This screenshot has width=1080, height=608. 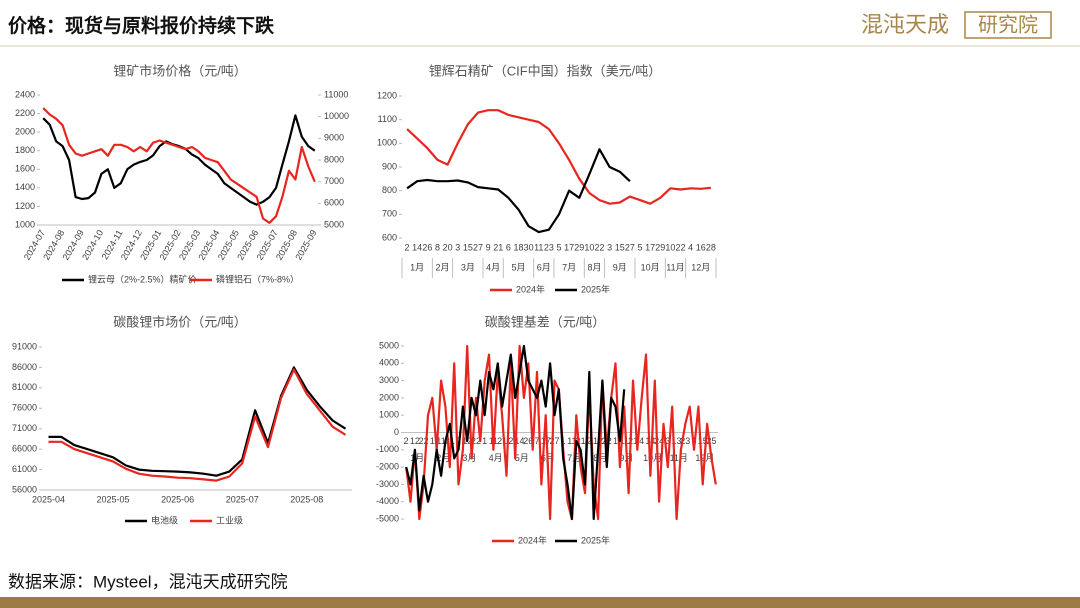 What do you see at coordinates (24, 367) in the screenshot?
I see `y-tick-label: 86000` at bounding box center [24, 367].